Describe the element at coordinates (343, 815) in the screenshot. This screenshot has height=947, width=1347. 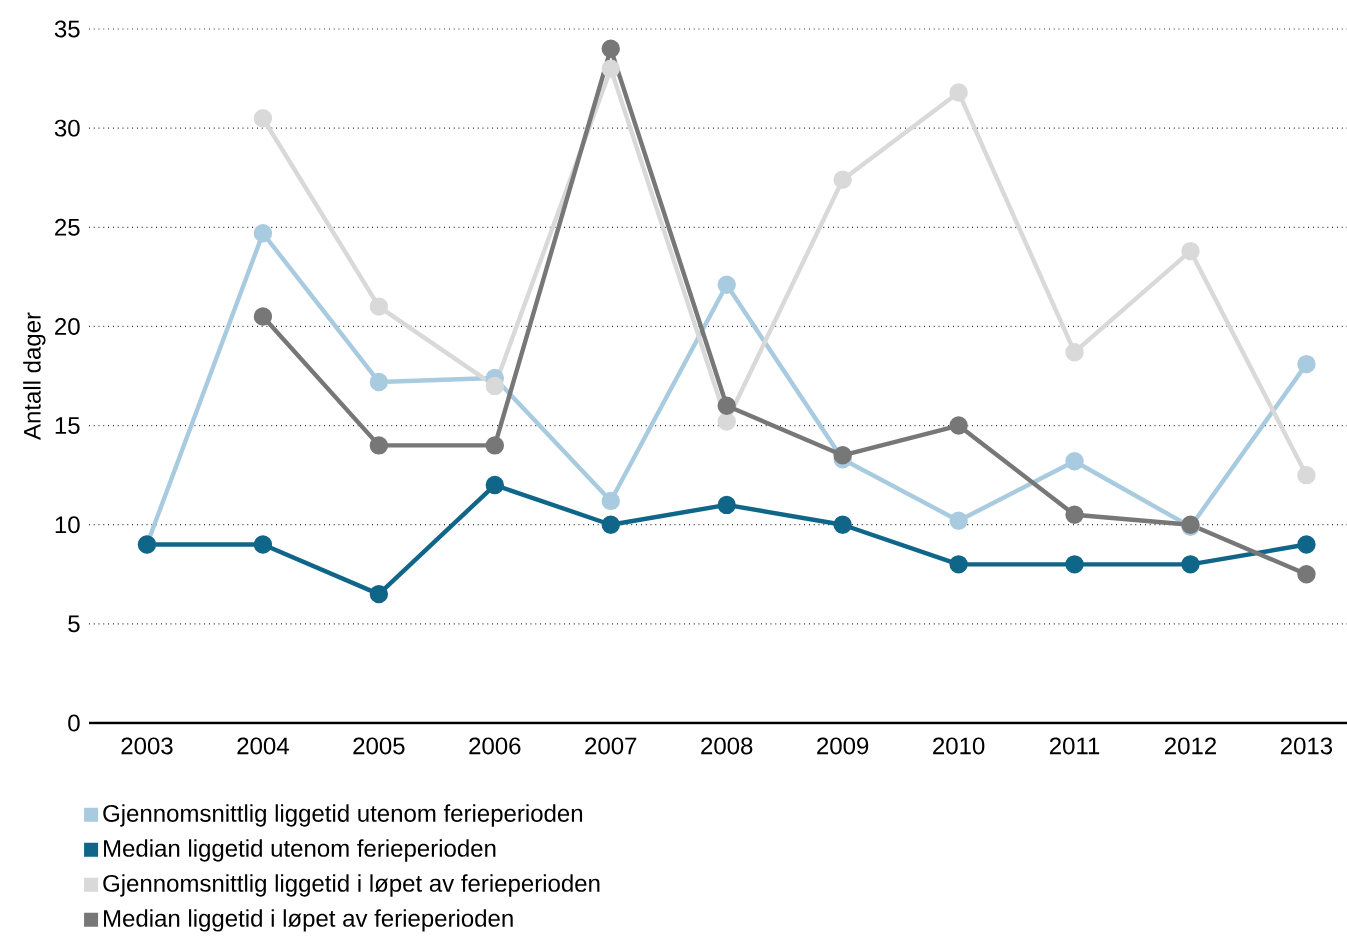
I see `legend-label: Gjennomsnittlig liggetid utenom ferieperioden` at that location.